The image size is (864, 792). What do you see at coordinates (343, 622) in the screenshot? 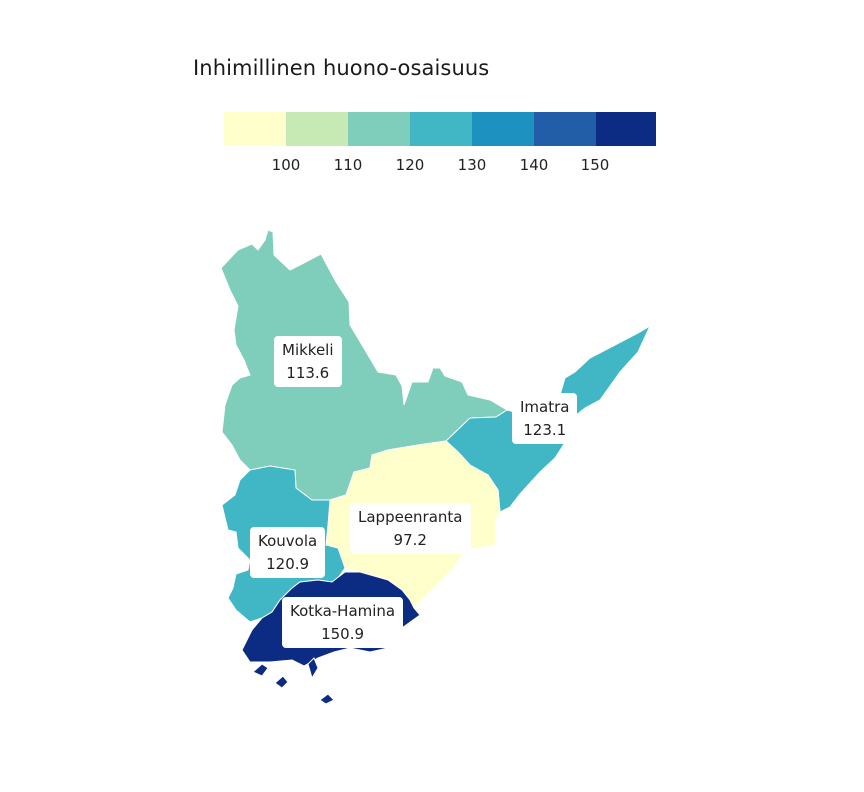
I see `label-kotka-hamina: Kotka-Hamina 150.9` at bounding box center [343, 622].